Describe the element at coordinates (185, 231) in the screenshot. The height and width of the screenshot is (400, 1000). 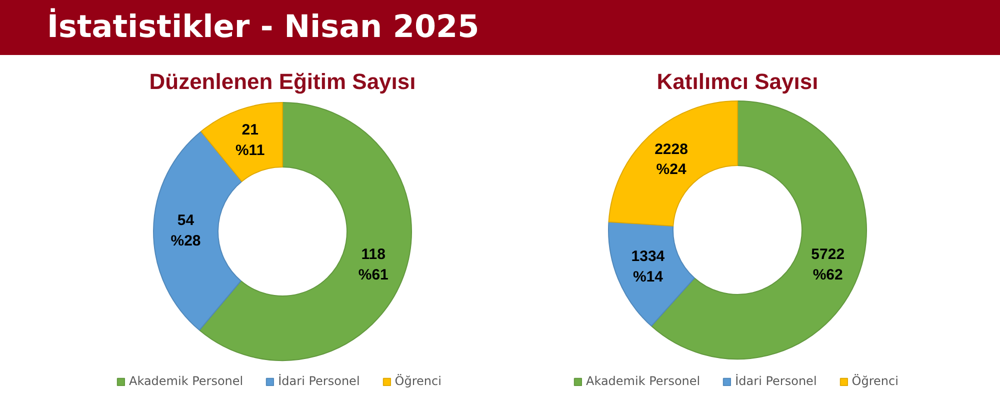
I see `data-label: 54 %28` at that location.